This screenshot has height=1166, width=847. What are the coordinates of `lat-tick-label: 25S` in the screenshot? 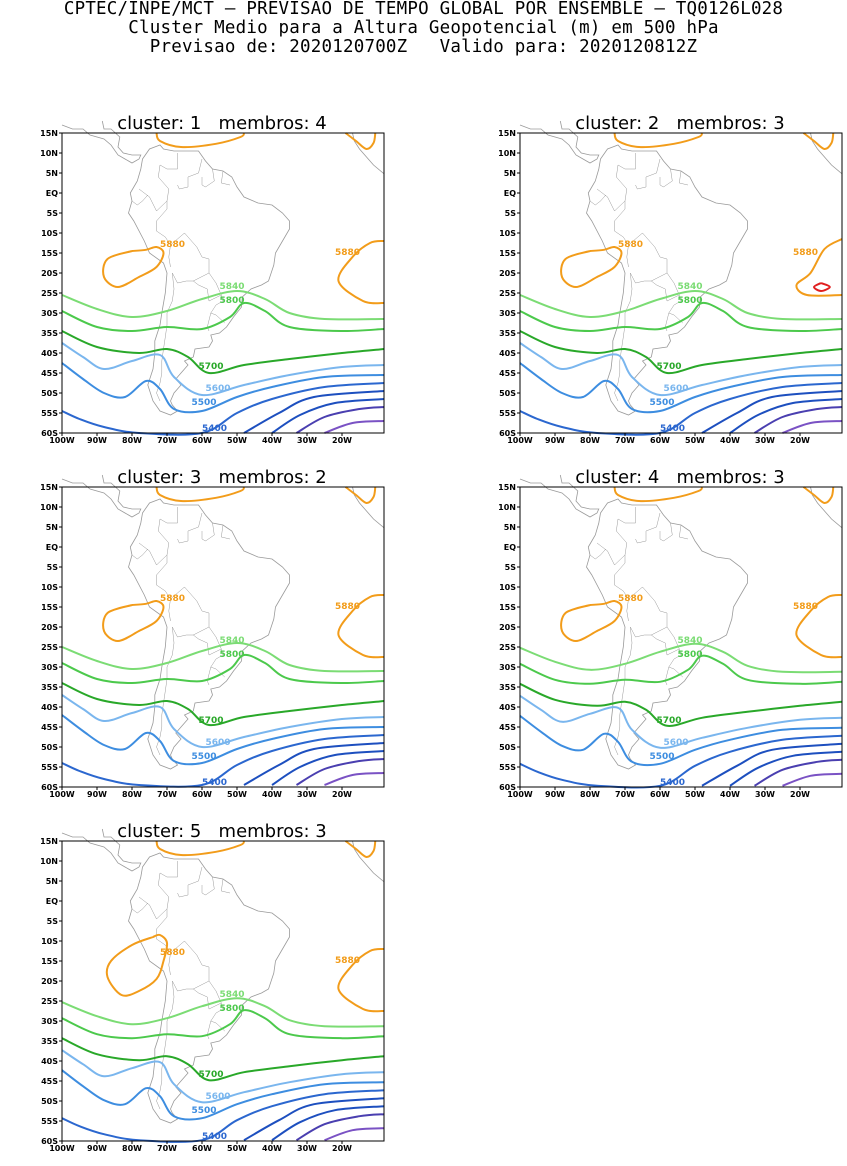 It's located at (49, 647).